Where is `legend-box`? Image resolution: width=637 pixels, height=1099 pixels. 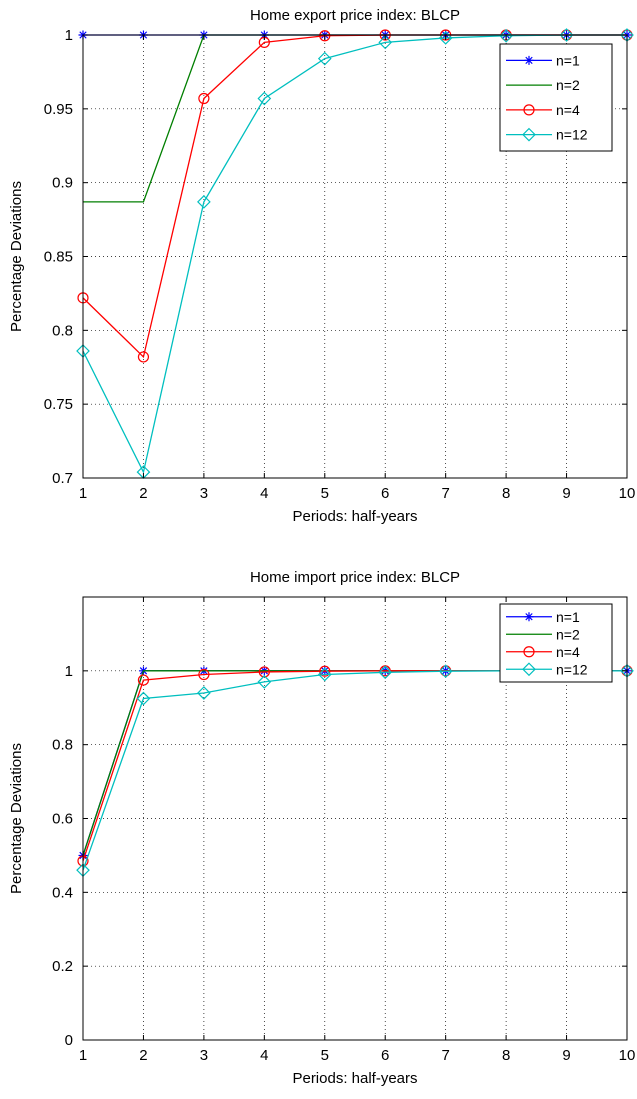
legend-box is located at coordinates (556, 97).